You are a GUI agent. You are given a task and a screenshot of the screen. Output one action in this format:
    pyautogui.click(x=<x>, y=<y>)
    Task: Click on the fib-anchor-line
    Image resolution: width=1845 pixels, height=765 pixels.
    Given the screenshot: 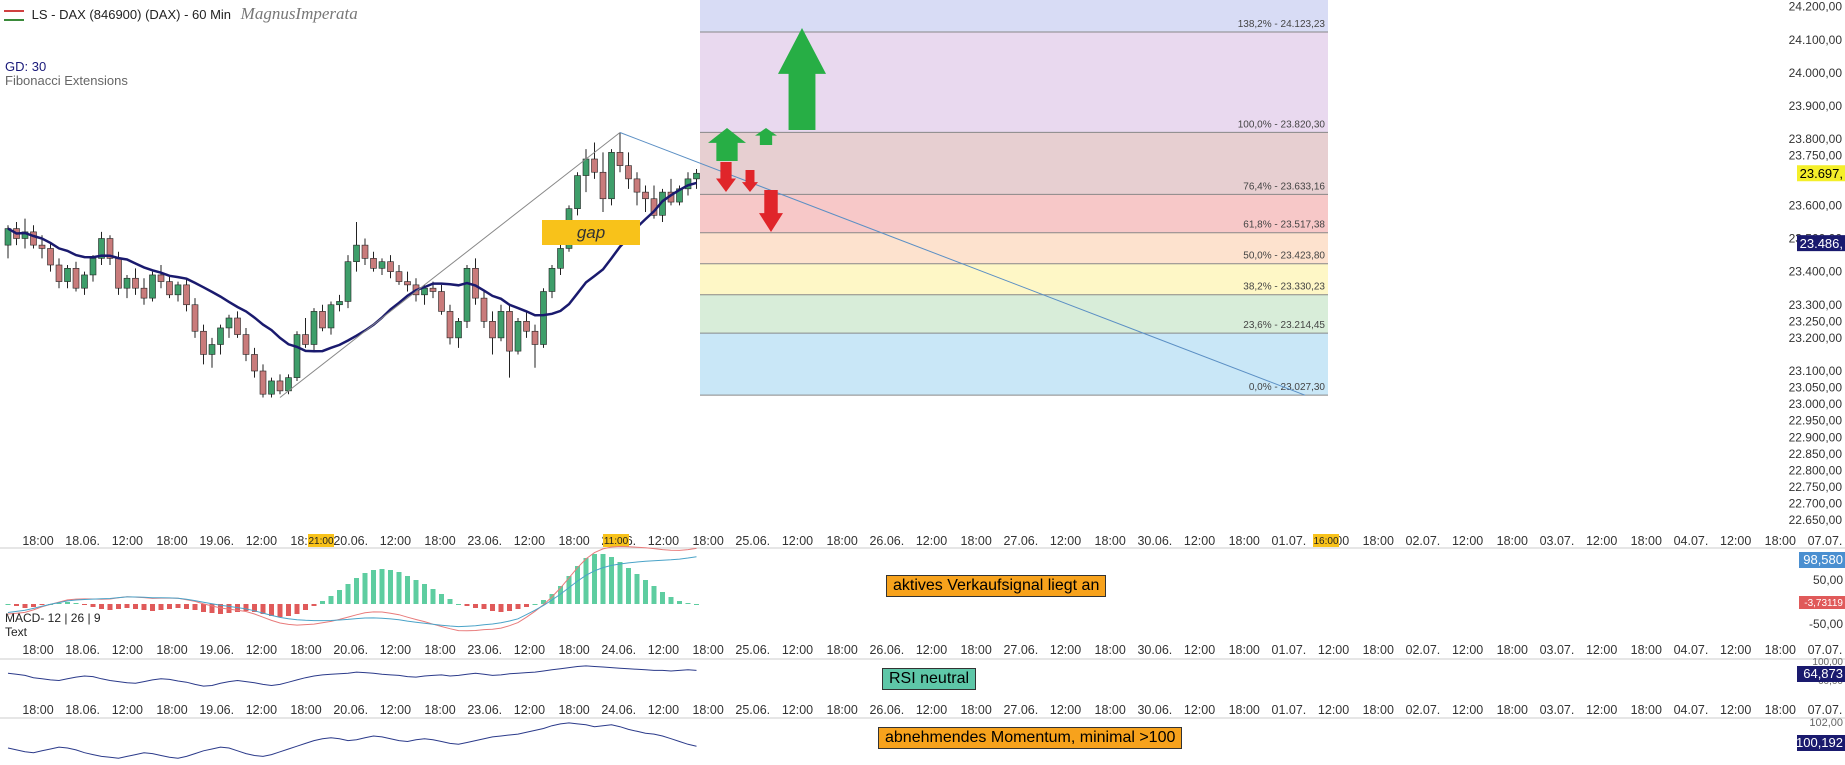 What is the action you would take?
    pyautogui.click(x=450, y=265)
    